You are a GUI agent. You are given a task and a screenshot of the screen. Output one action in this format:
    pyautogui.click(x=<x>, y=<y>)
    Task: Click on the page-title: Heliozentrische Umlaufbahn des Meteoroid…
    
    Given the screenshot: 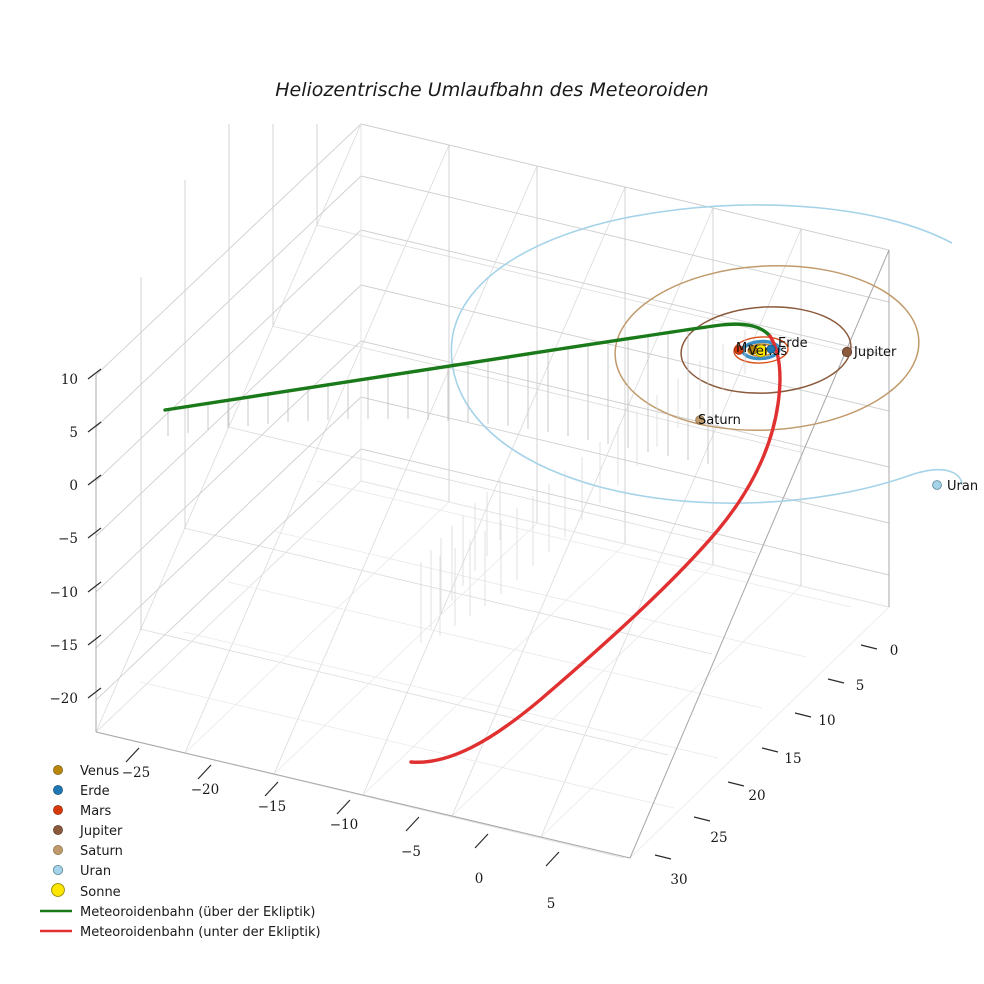 What is the action you would take?
    pyautogui.click(x=491, y=90)
    